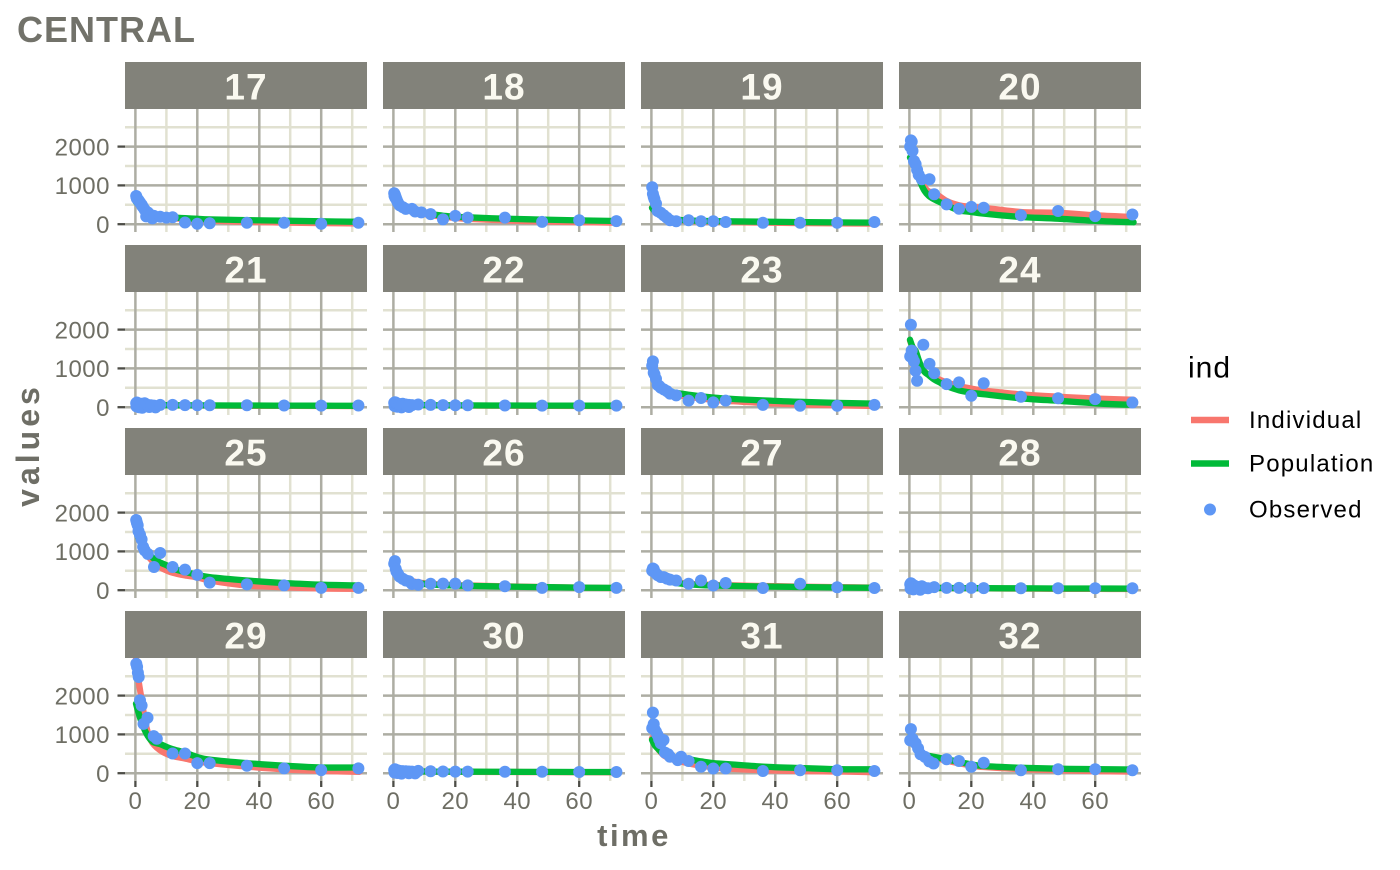  I want to click on svg-text: 28, so click(1019, 453).